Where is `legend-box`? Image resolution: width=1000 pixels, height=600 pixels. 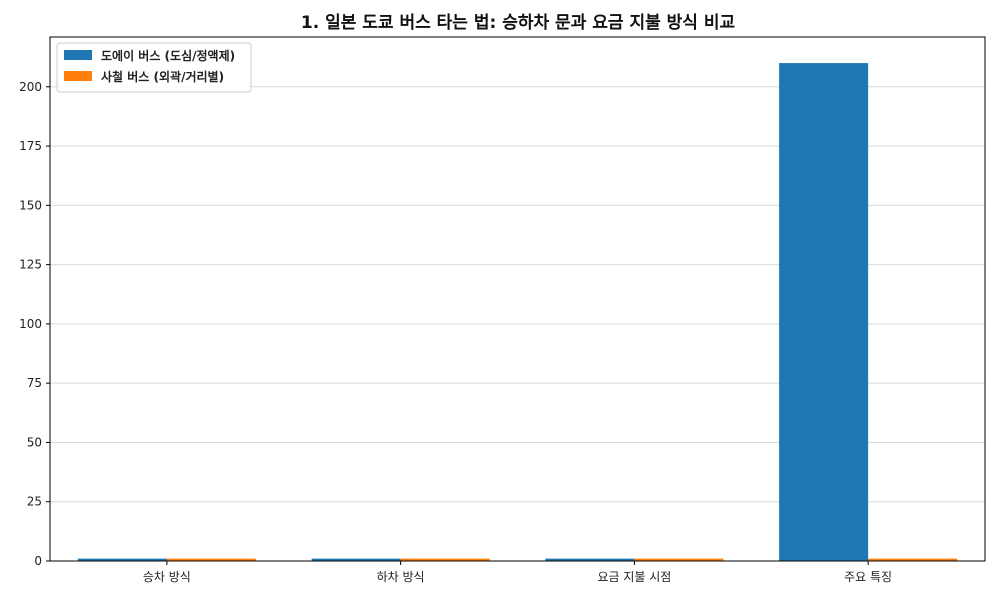
legend-box is located at coordinates (154, 67).